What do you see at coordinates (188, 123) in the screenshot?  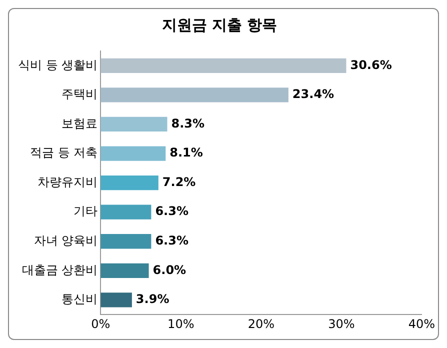 I see `data-label: 8.3%` at bounding box center [188, 123].